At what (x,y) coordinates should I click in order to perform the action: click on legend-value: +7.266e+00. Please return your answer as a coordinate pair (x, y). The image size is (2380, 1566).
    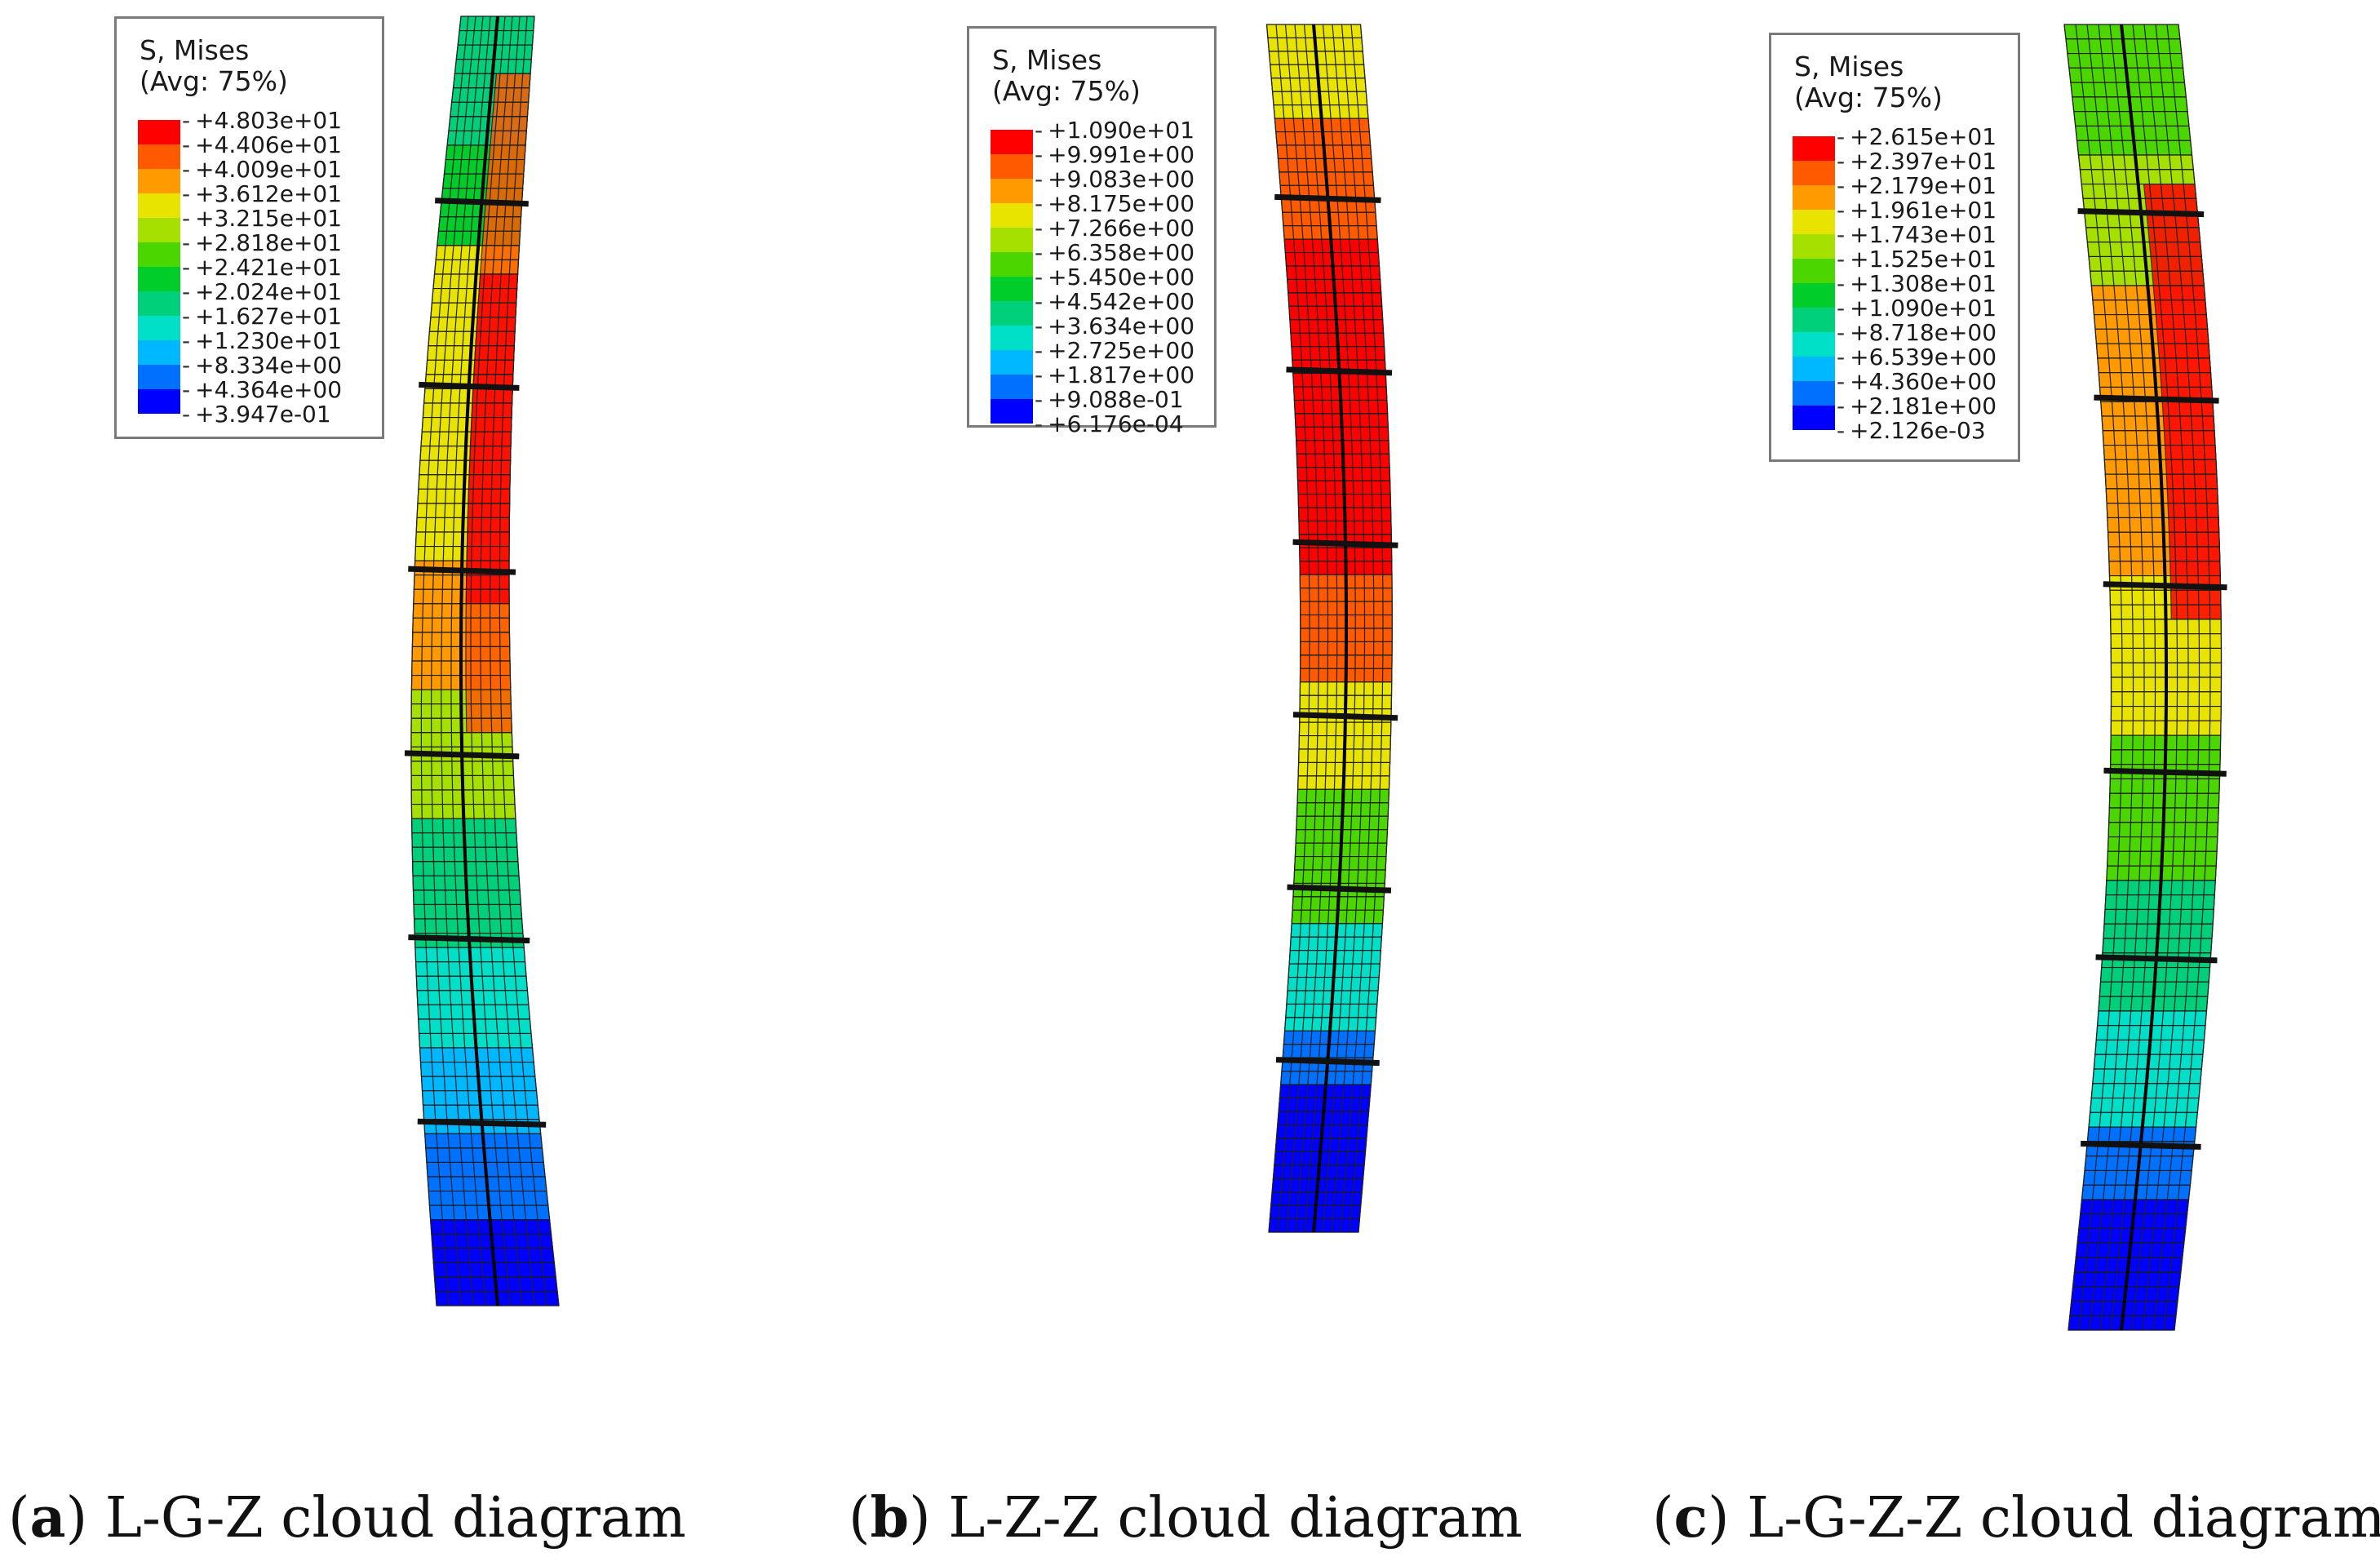
    Looking at the image, I should click on (1114, 228).